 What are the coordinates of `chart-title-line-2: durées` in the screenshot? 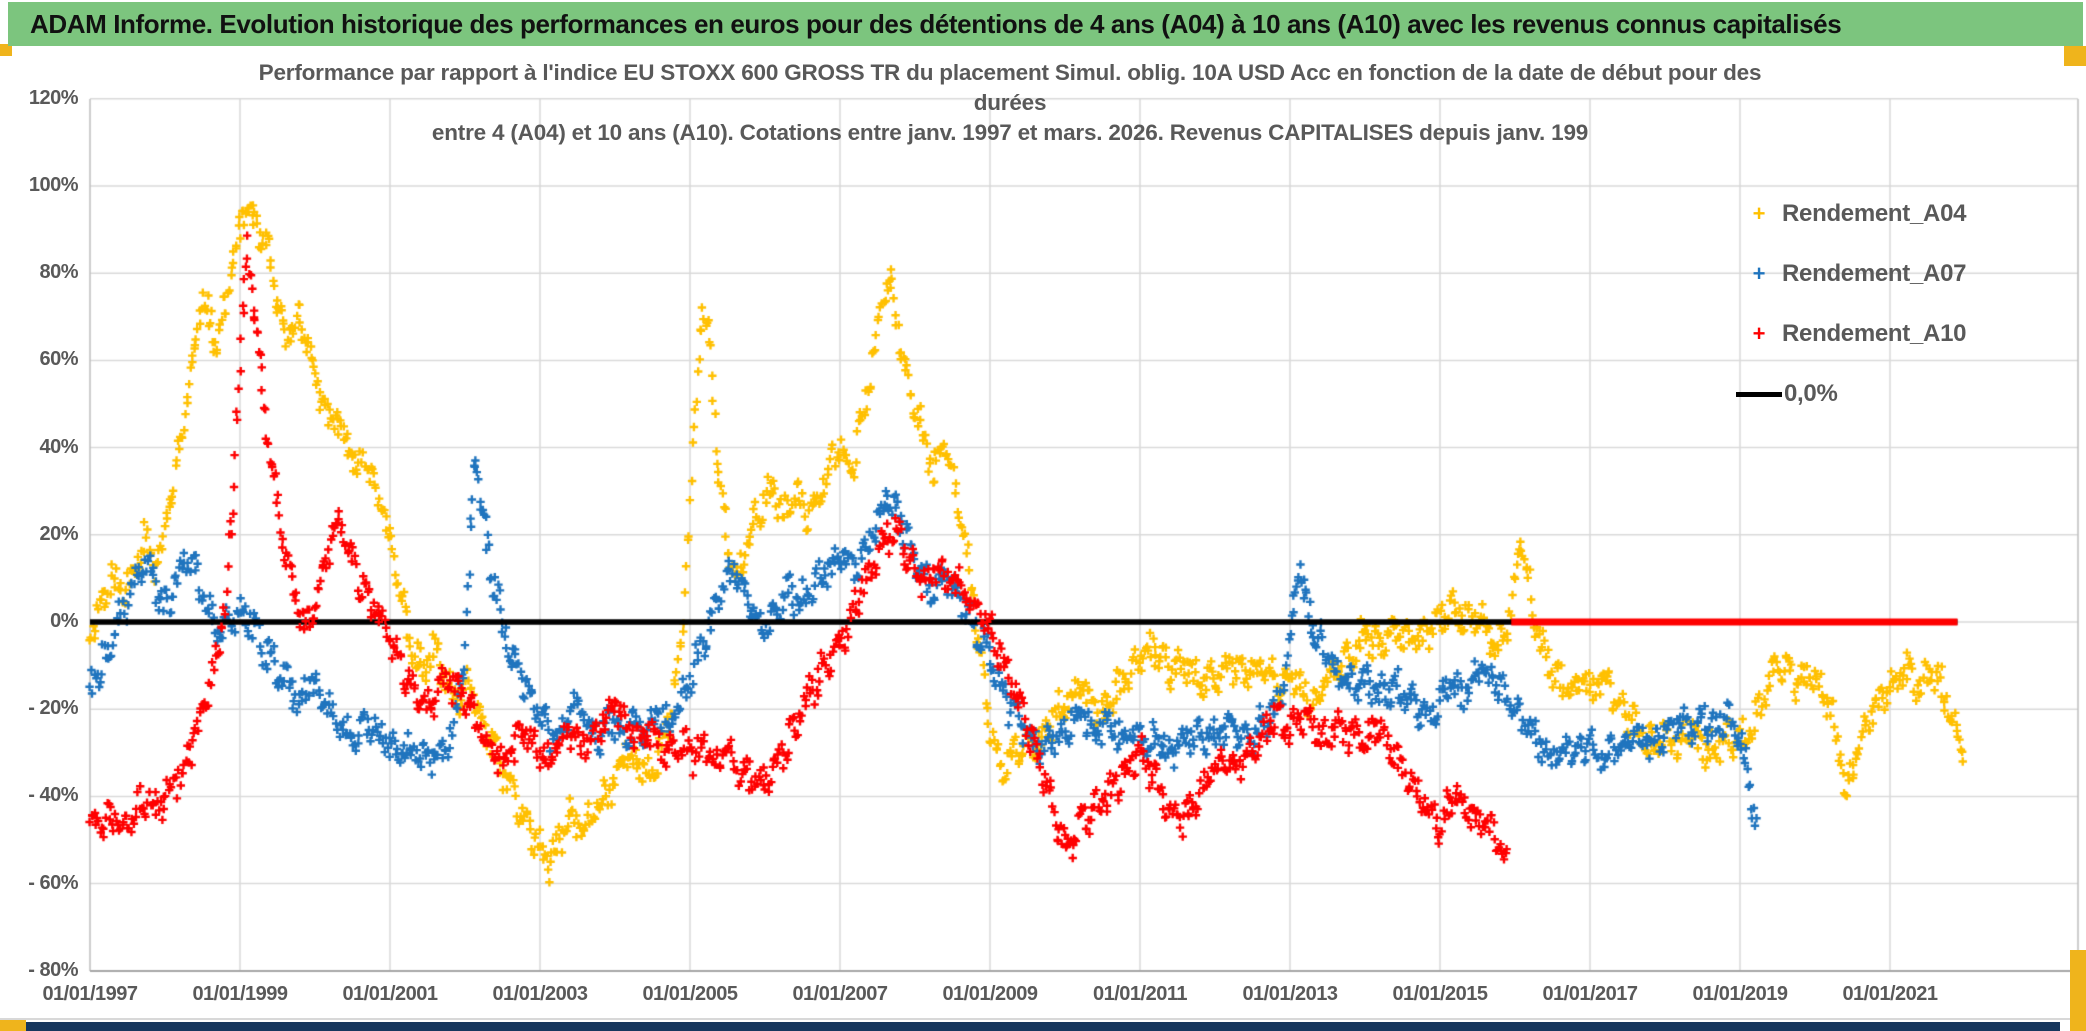 It's located at (1010, 102).